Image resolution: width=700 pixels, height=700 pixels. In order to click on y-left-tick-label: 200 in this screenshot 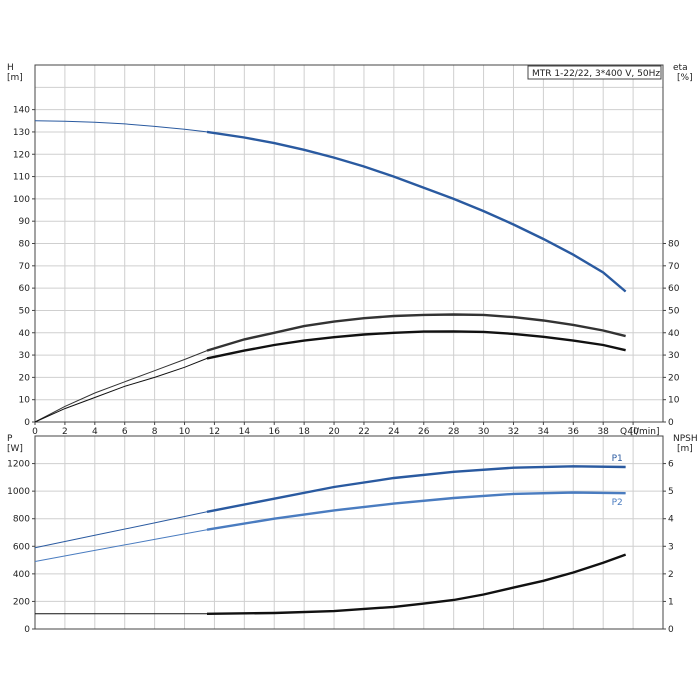, I will do `click(21, 602)`.